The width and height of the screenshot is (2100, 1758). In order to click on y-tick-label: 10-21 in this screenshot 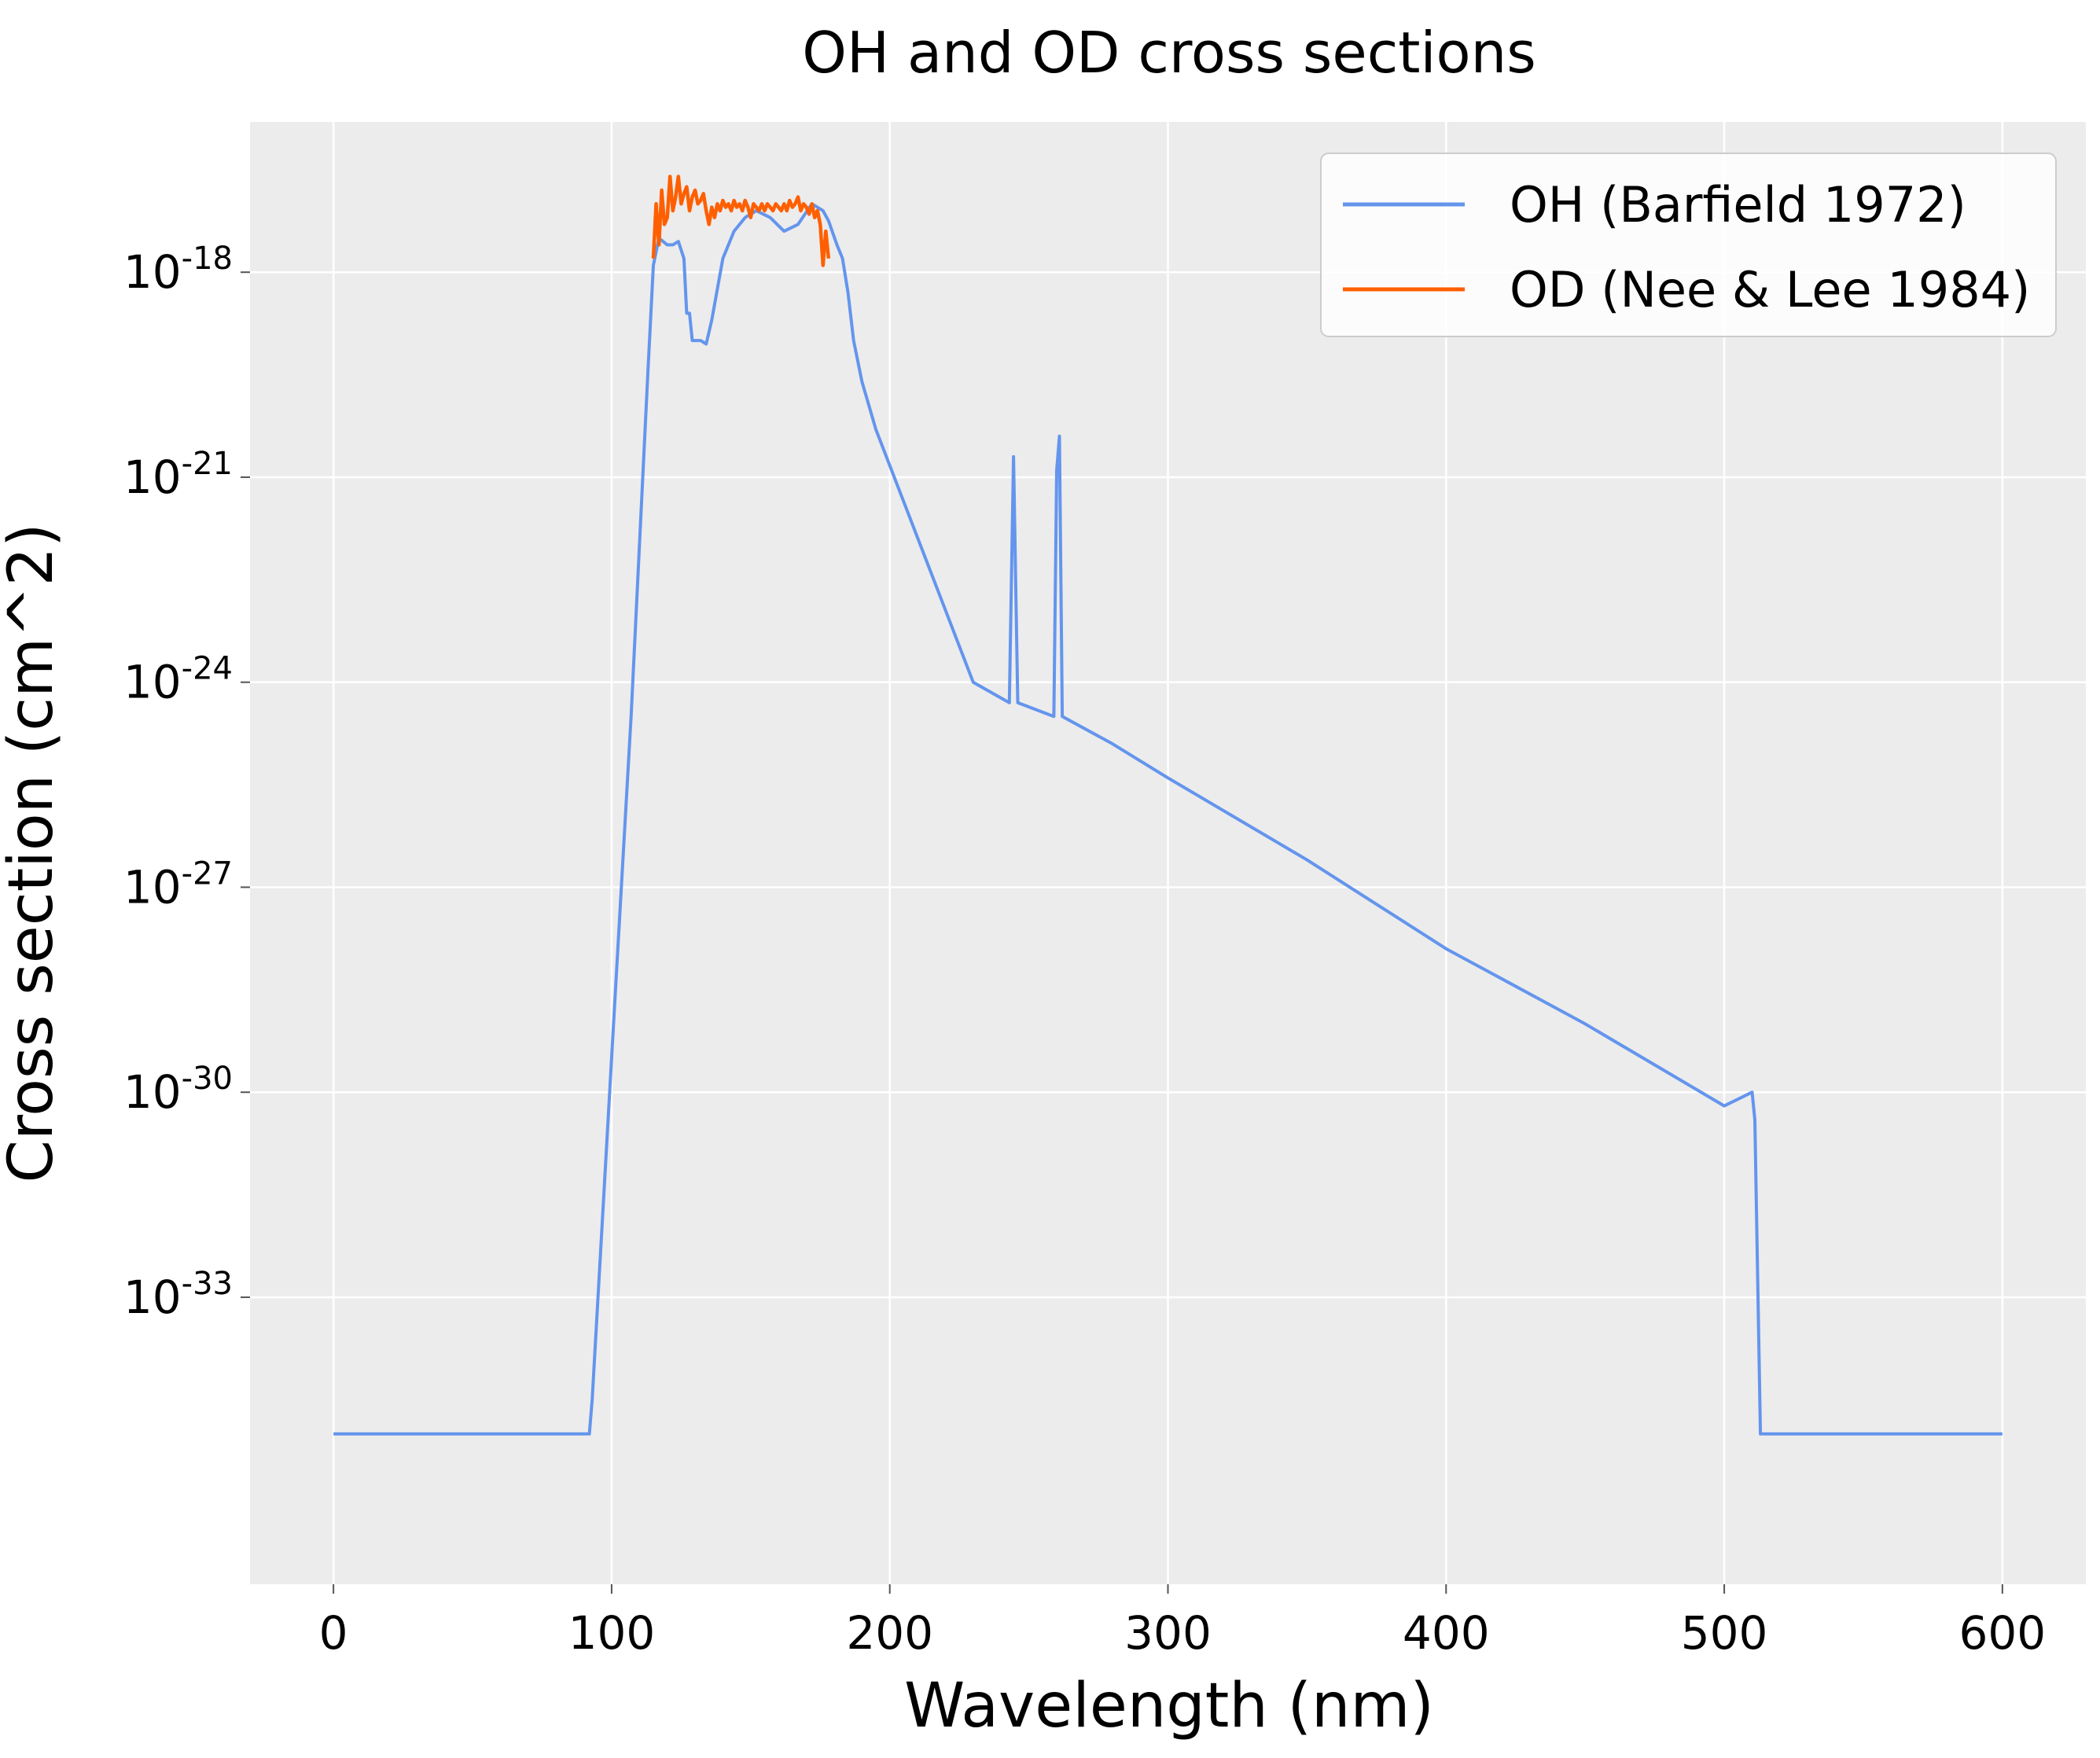, I will do `click(178, 475)`.